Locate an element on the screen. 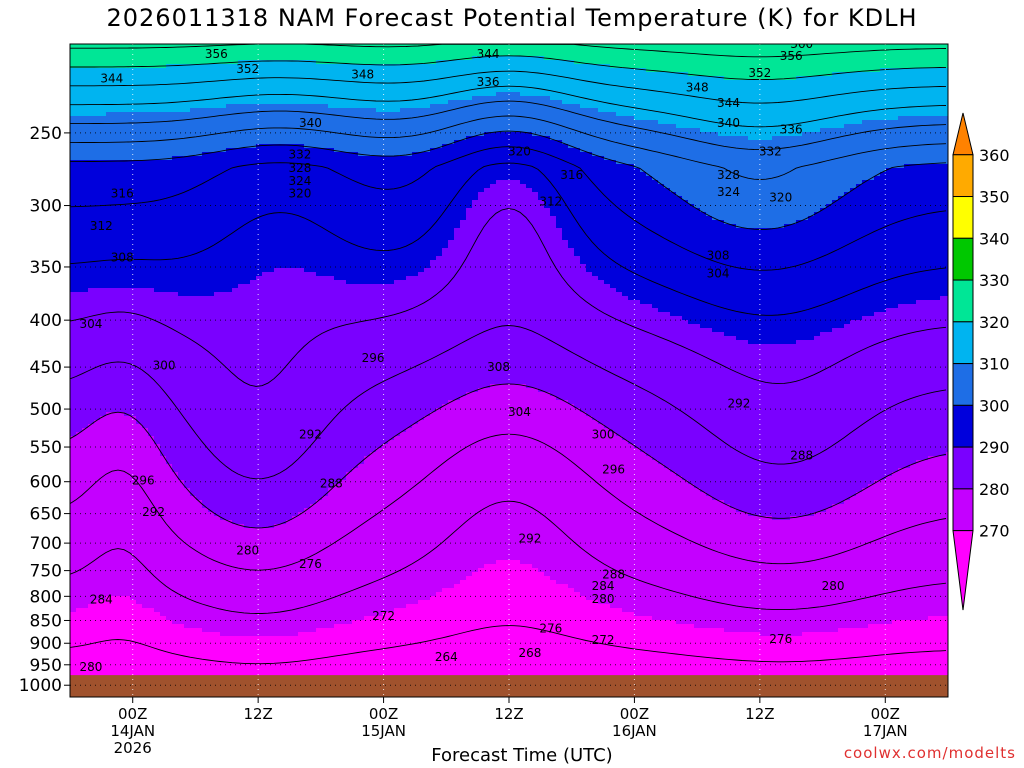  contour-label: 268 is located at coordinates (529, 653).